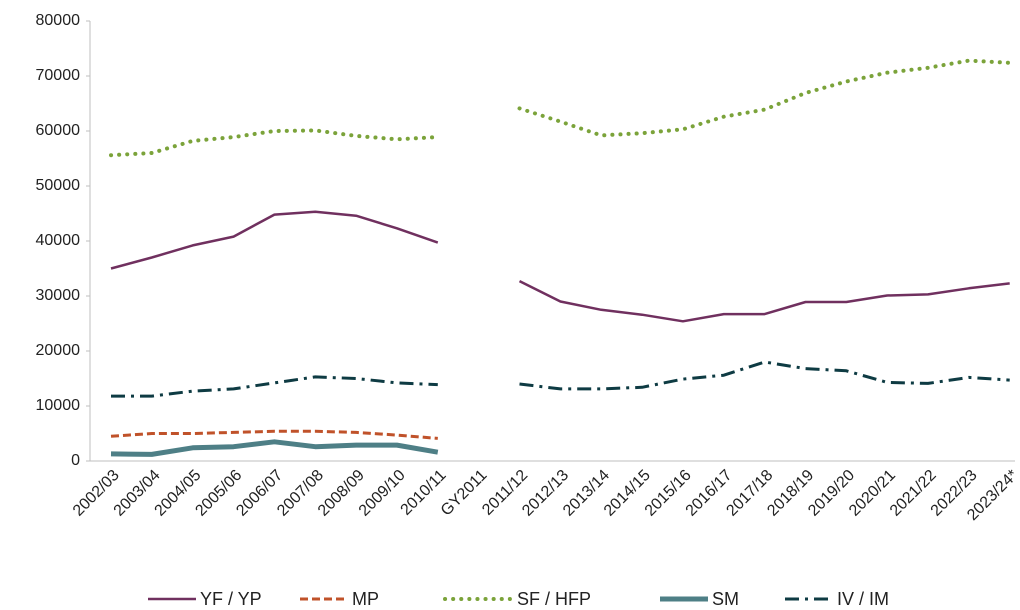 This screenshot has width=1020, height=610. I want to click on legend-label: YF / YP, so click(231, 599).